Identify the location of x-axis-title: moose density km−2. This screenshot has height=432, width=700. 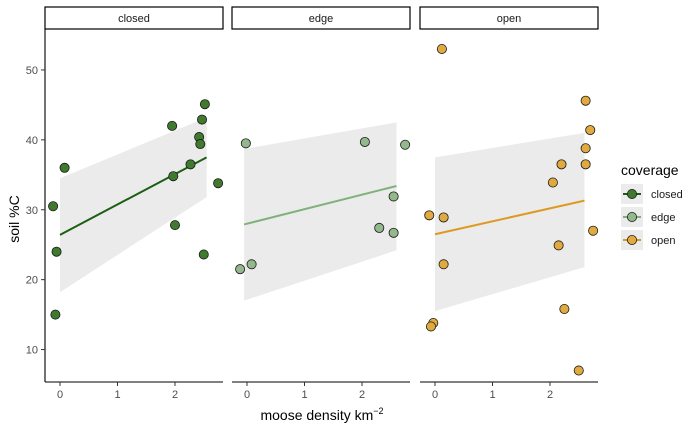
(321, 414).